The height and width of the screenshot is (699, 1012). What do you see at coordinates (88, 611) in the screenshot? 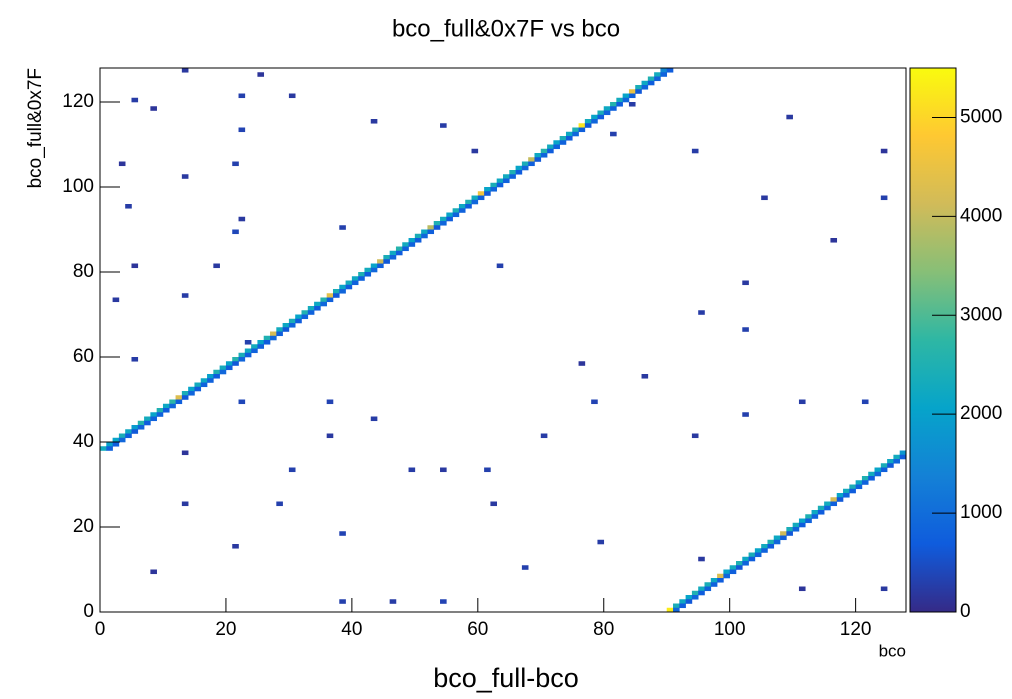
I see `y-tick-label: 0` at bounding box center [88, 611].